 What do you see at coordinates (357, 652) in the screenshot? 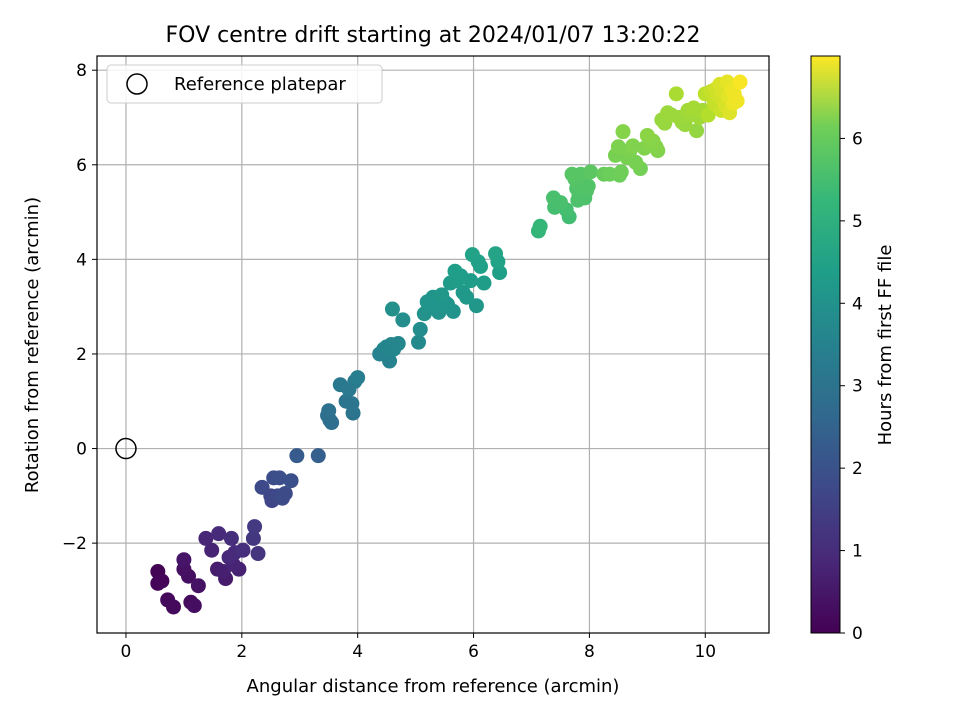
I see `x-tick-label: 4` at bounding box center [357, 652].